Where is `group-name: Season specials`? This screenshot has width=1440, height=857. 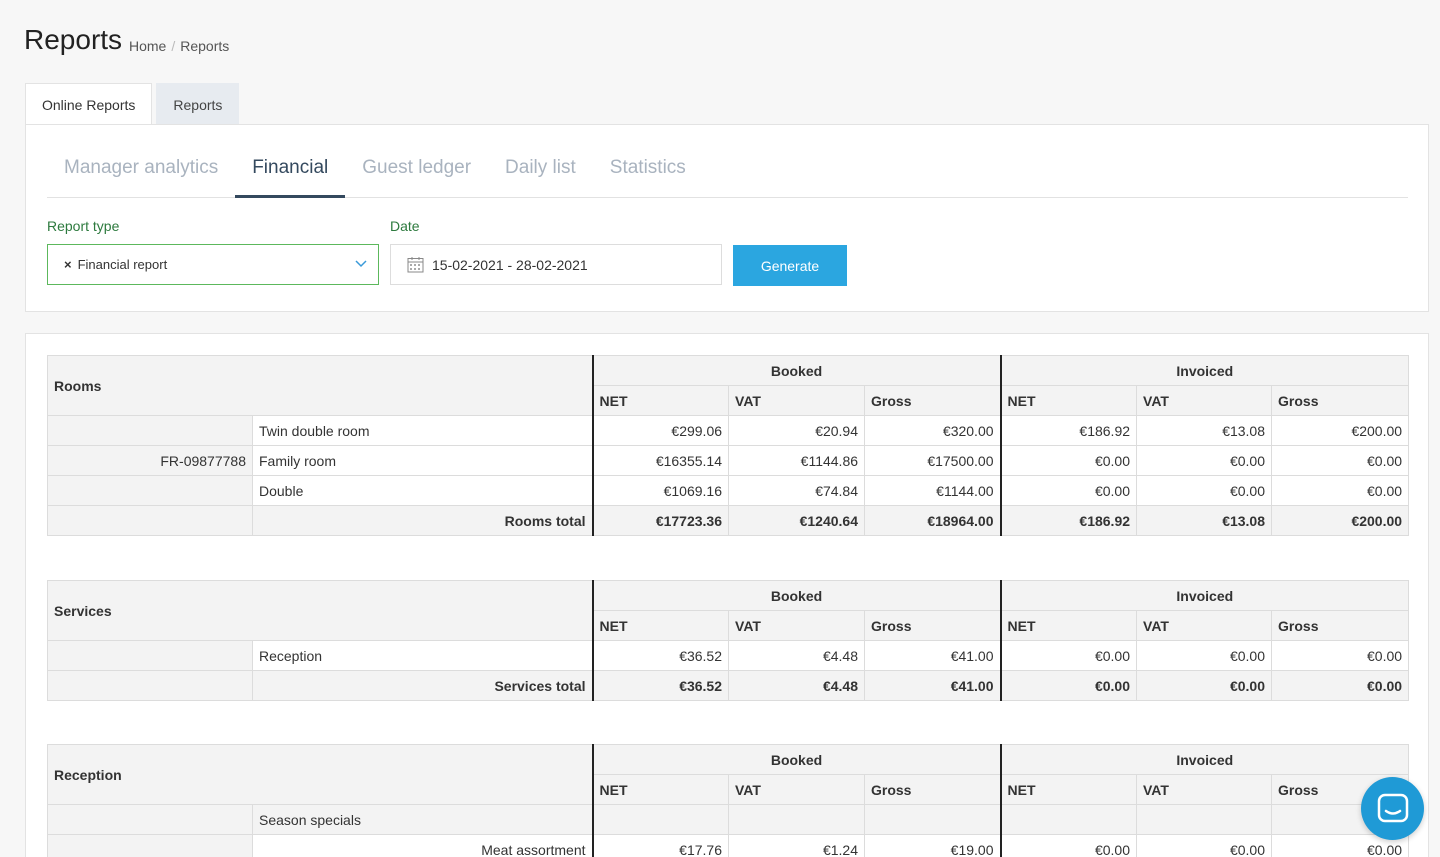 group-name: Season specials is located at coordinates (422, 819).